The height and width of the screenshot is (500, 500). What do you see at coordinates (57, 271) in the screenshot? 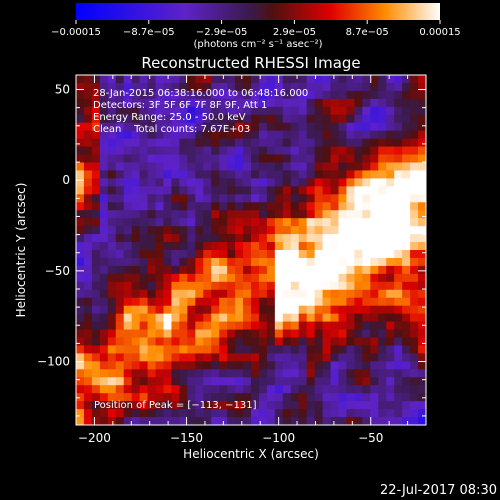
I see `y-tick-label: −50` at bounding box center [57, 271].